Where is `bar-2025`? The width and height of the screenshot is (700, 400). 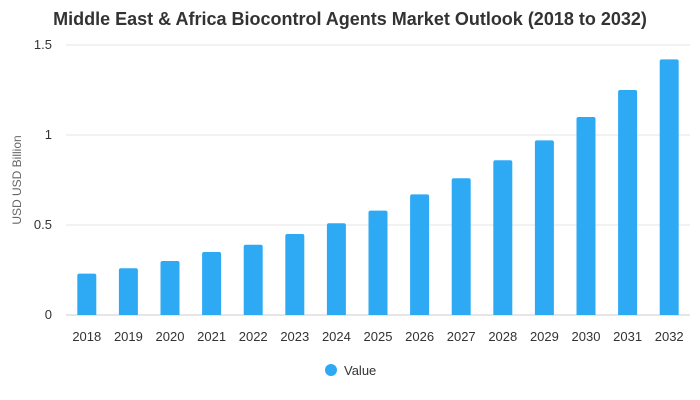
bar-2025 is located at coordinates (378, 262).